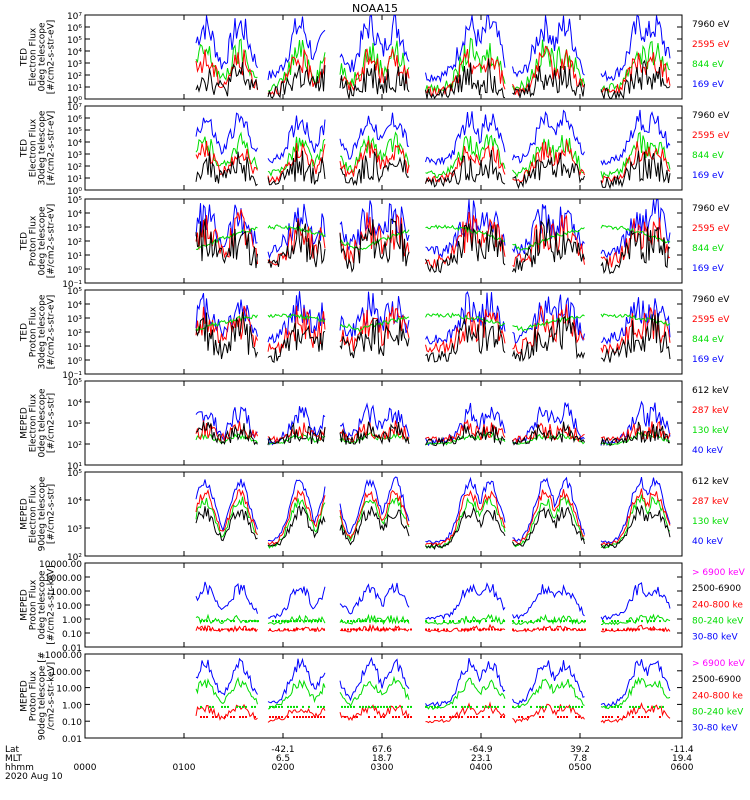  What do you see at coordinates (34, 240) in the screenshot?
I see `y-axis-label-line: Proton Flux` at bounding box center [34, 240].